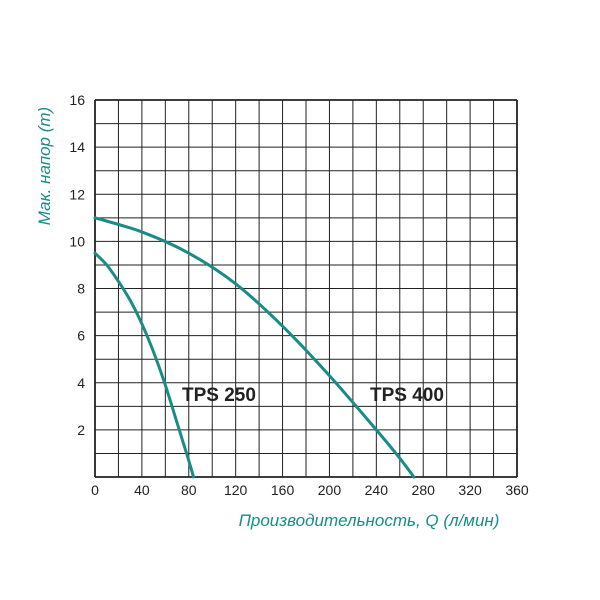 This screenshot has width=600, height=600. What do you see at coordinates (407, 395) in the screenshot?
I see `series-label-tps-400: TPS 400` at bounding box center [407, 395].